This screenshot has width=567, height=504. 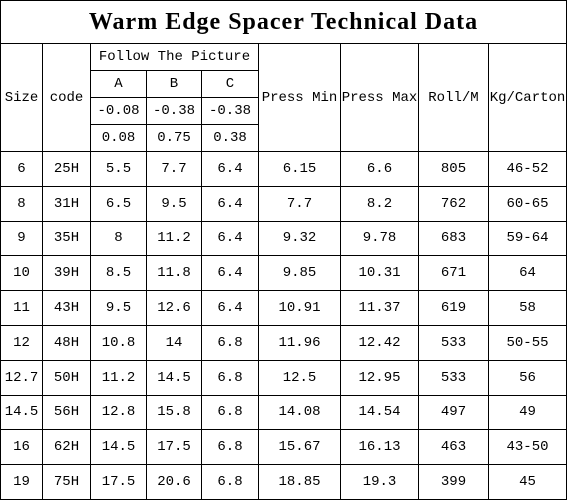 What do you see at coordinates (21, 97) in the screenshot?
I see `header-cell: Size` at bounding box center [21, 97].